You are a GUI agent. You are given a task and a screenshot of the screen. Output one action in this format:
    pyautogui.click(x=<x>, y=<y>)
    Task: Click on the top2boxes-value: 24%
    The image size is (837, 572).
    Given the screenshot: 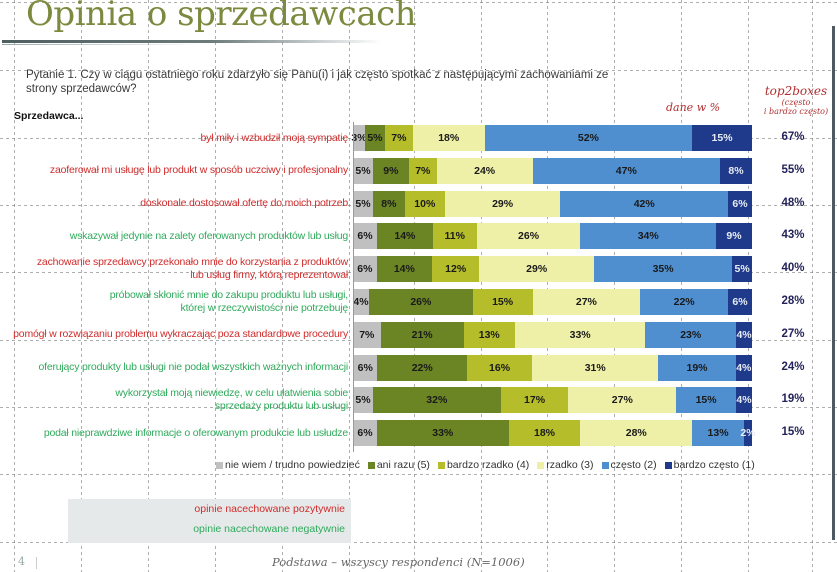 What is the action you would take?
    pyautogui.click(x=793, y=366)
    